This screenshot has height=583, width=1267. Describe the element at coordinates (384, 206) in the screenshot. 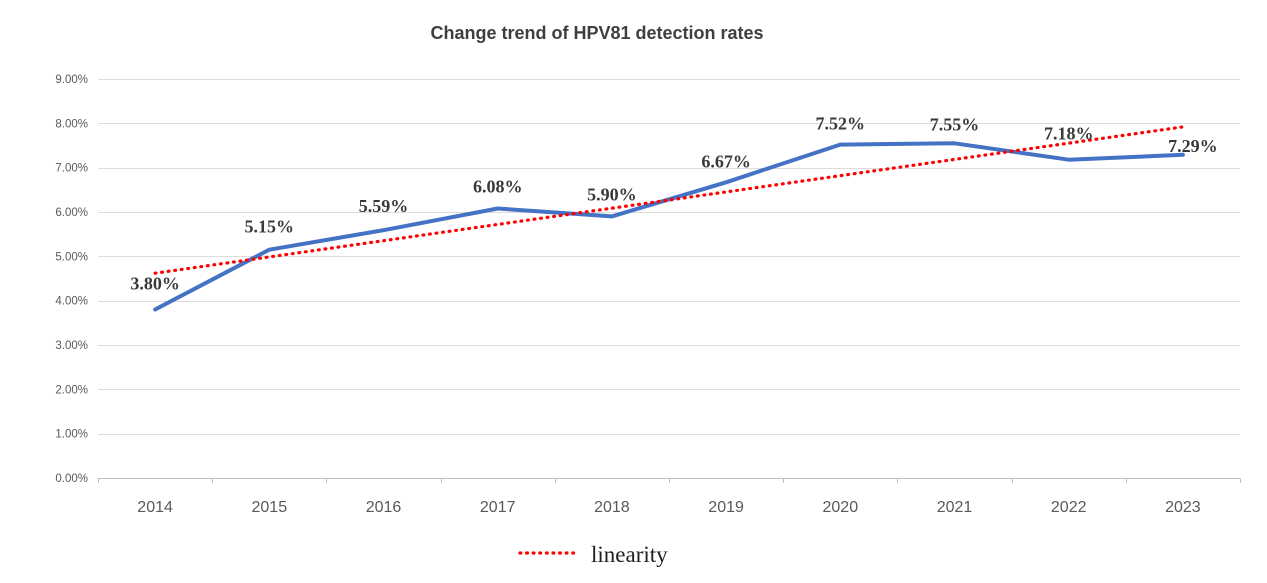

I see `data-point-label: 5.59%` at that location.